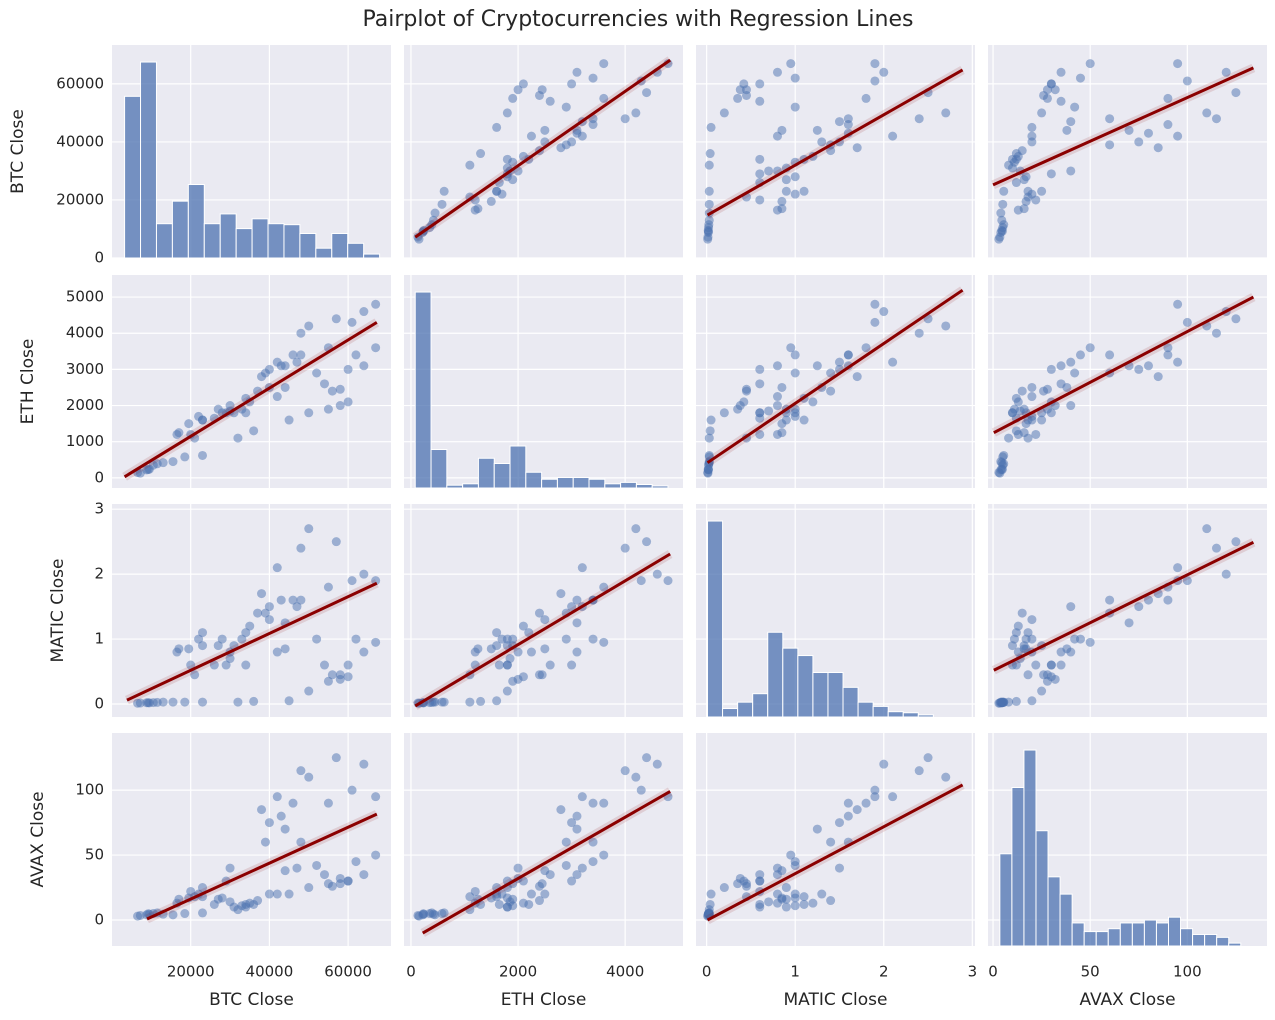  What do you see at coordinates (251, 1000) in the screenshot?
I see `x-axis-label: BTC Close` at bounding box center [251, 1000].